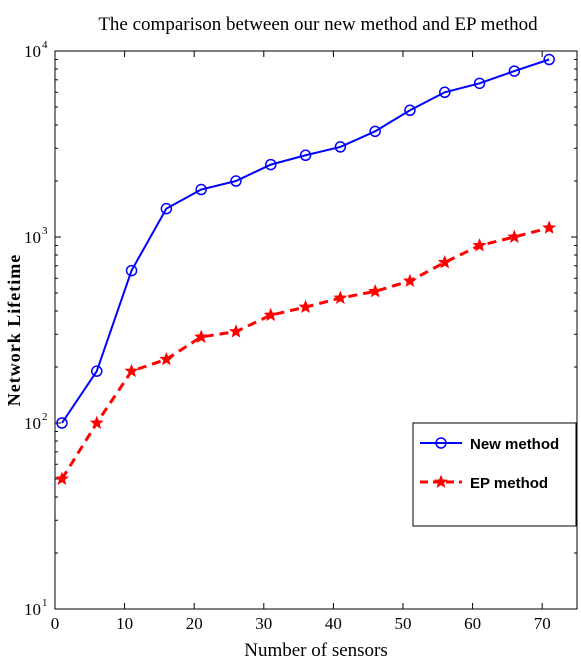  I want to click on x-tick-label: 10, so click(124, 623).